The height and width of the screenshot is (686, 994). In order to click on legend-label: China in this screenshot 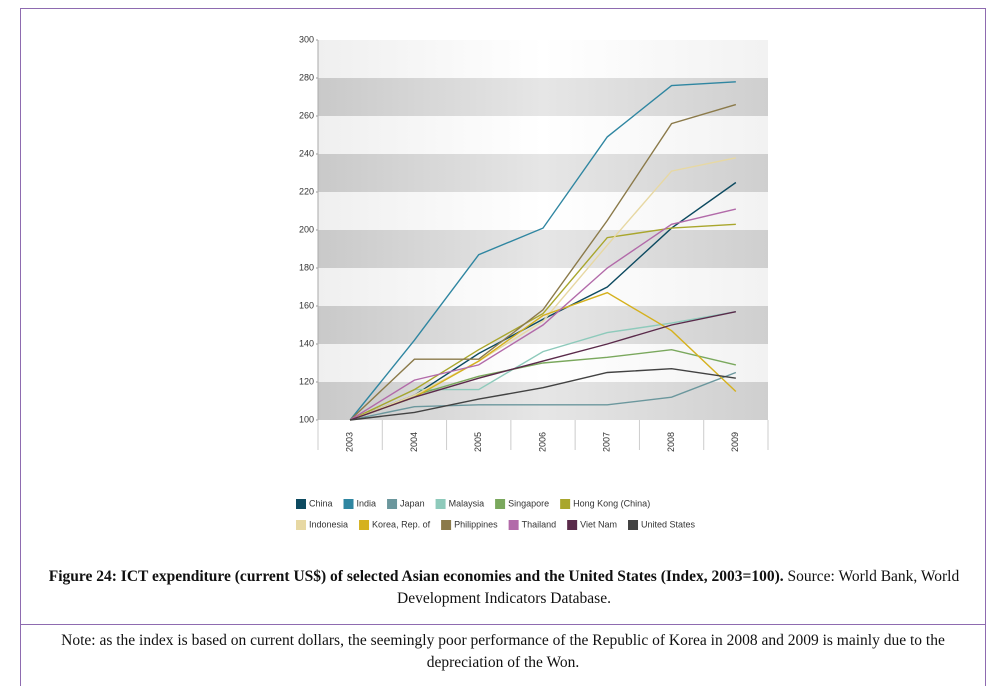, I will do `click(321, 503)`.